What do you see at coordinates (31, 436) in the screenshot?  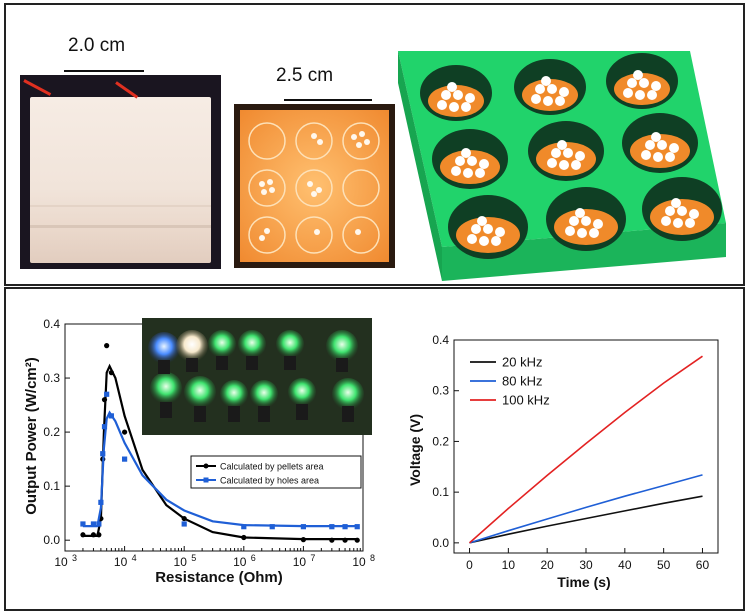 I see `y-axis-label: Output Power (W/cm²)` at bounding box center [31, 436].